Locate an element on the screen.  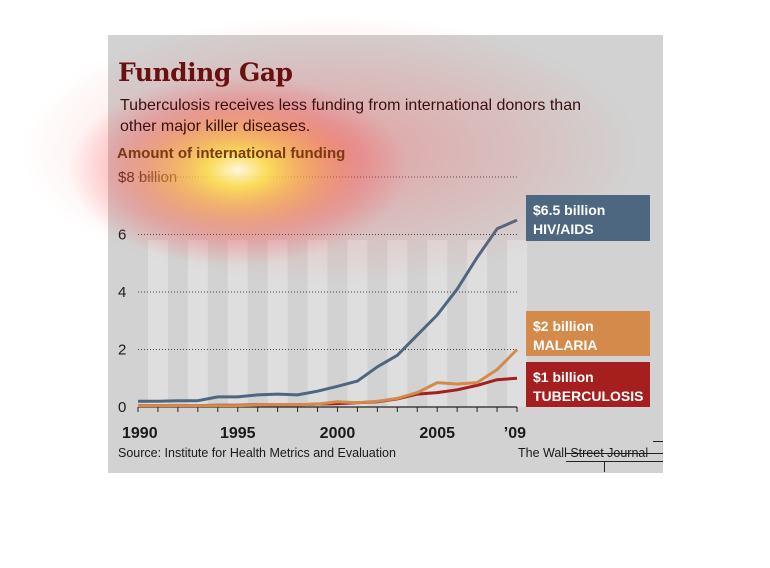
series-line-malaria is located at coordinates (328, 378).